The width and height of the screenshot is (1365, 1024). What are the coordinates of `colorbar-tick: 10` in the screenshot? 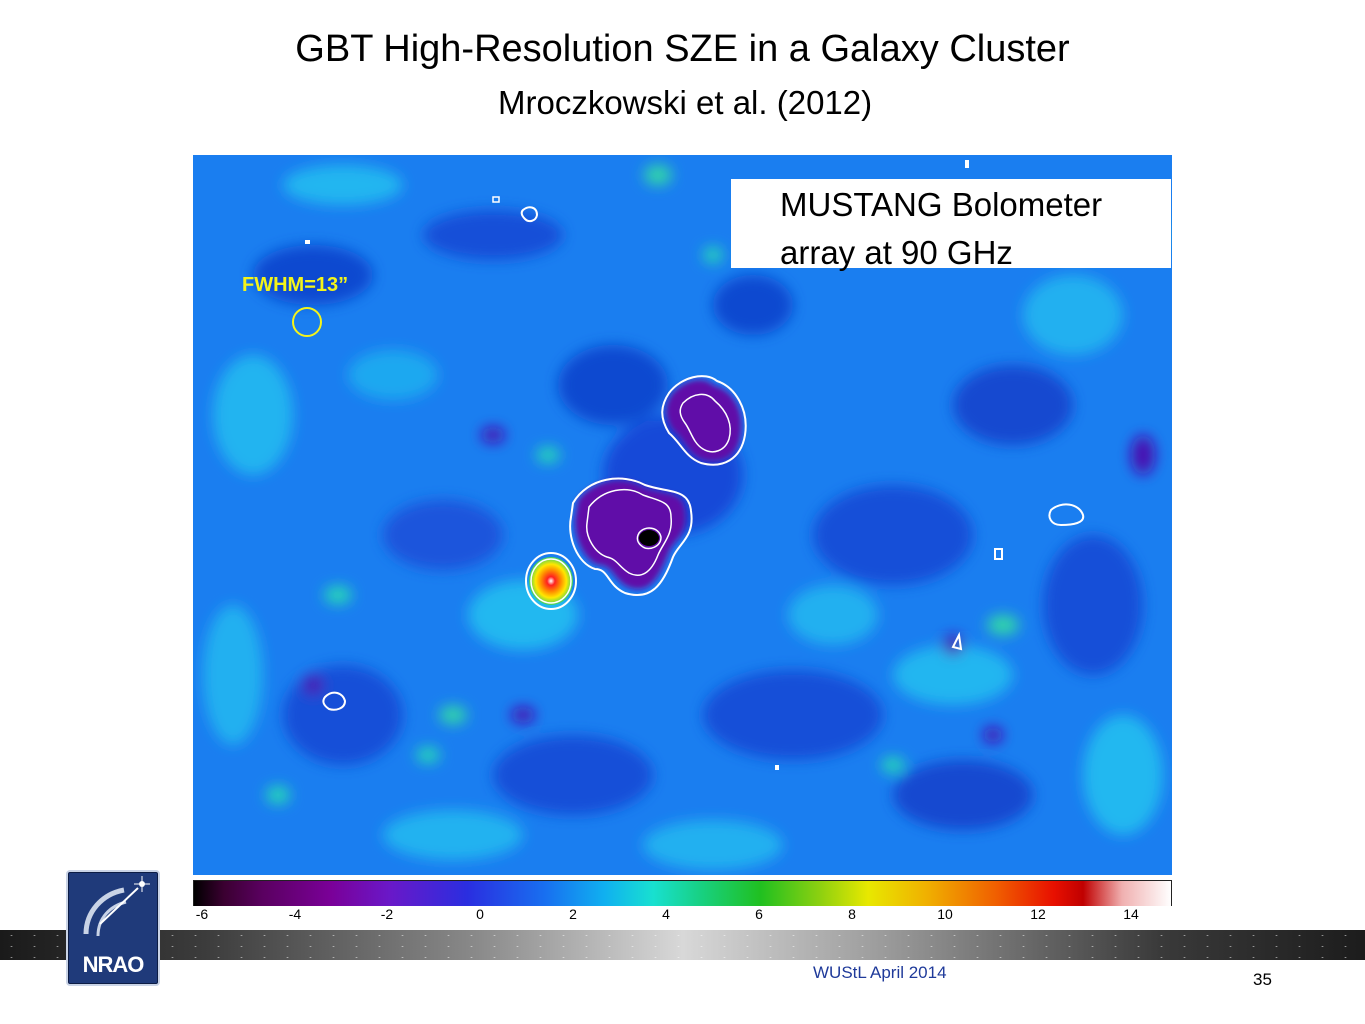 It's located at (945, 914).